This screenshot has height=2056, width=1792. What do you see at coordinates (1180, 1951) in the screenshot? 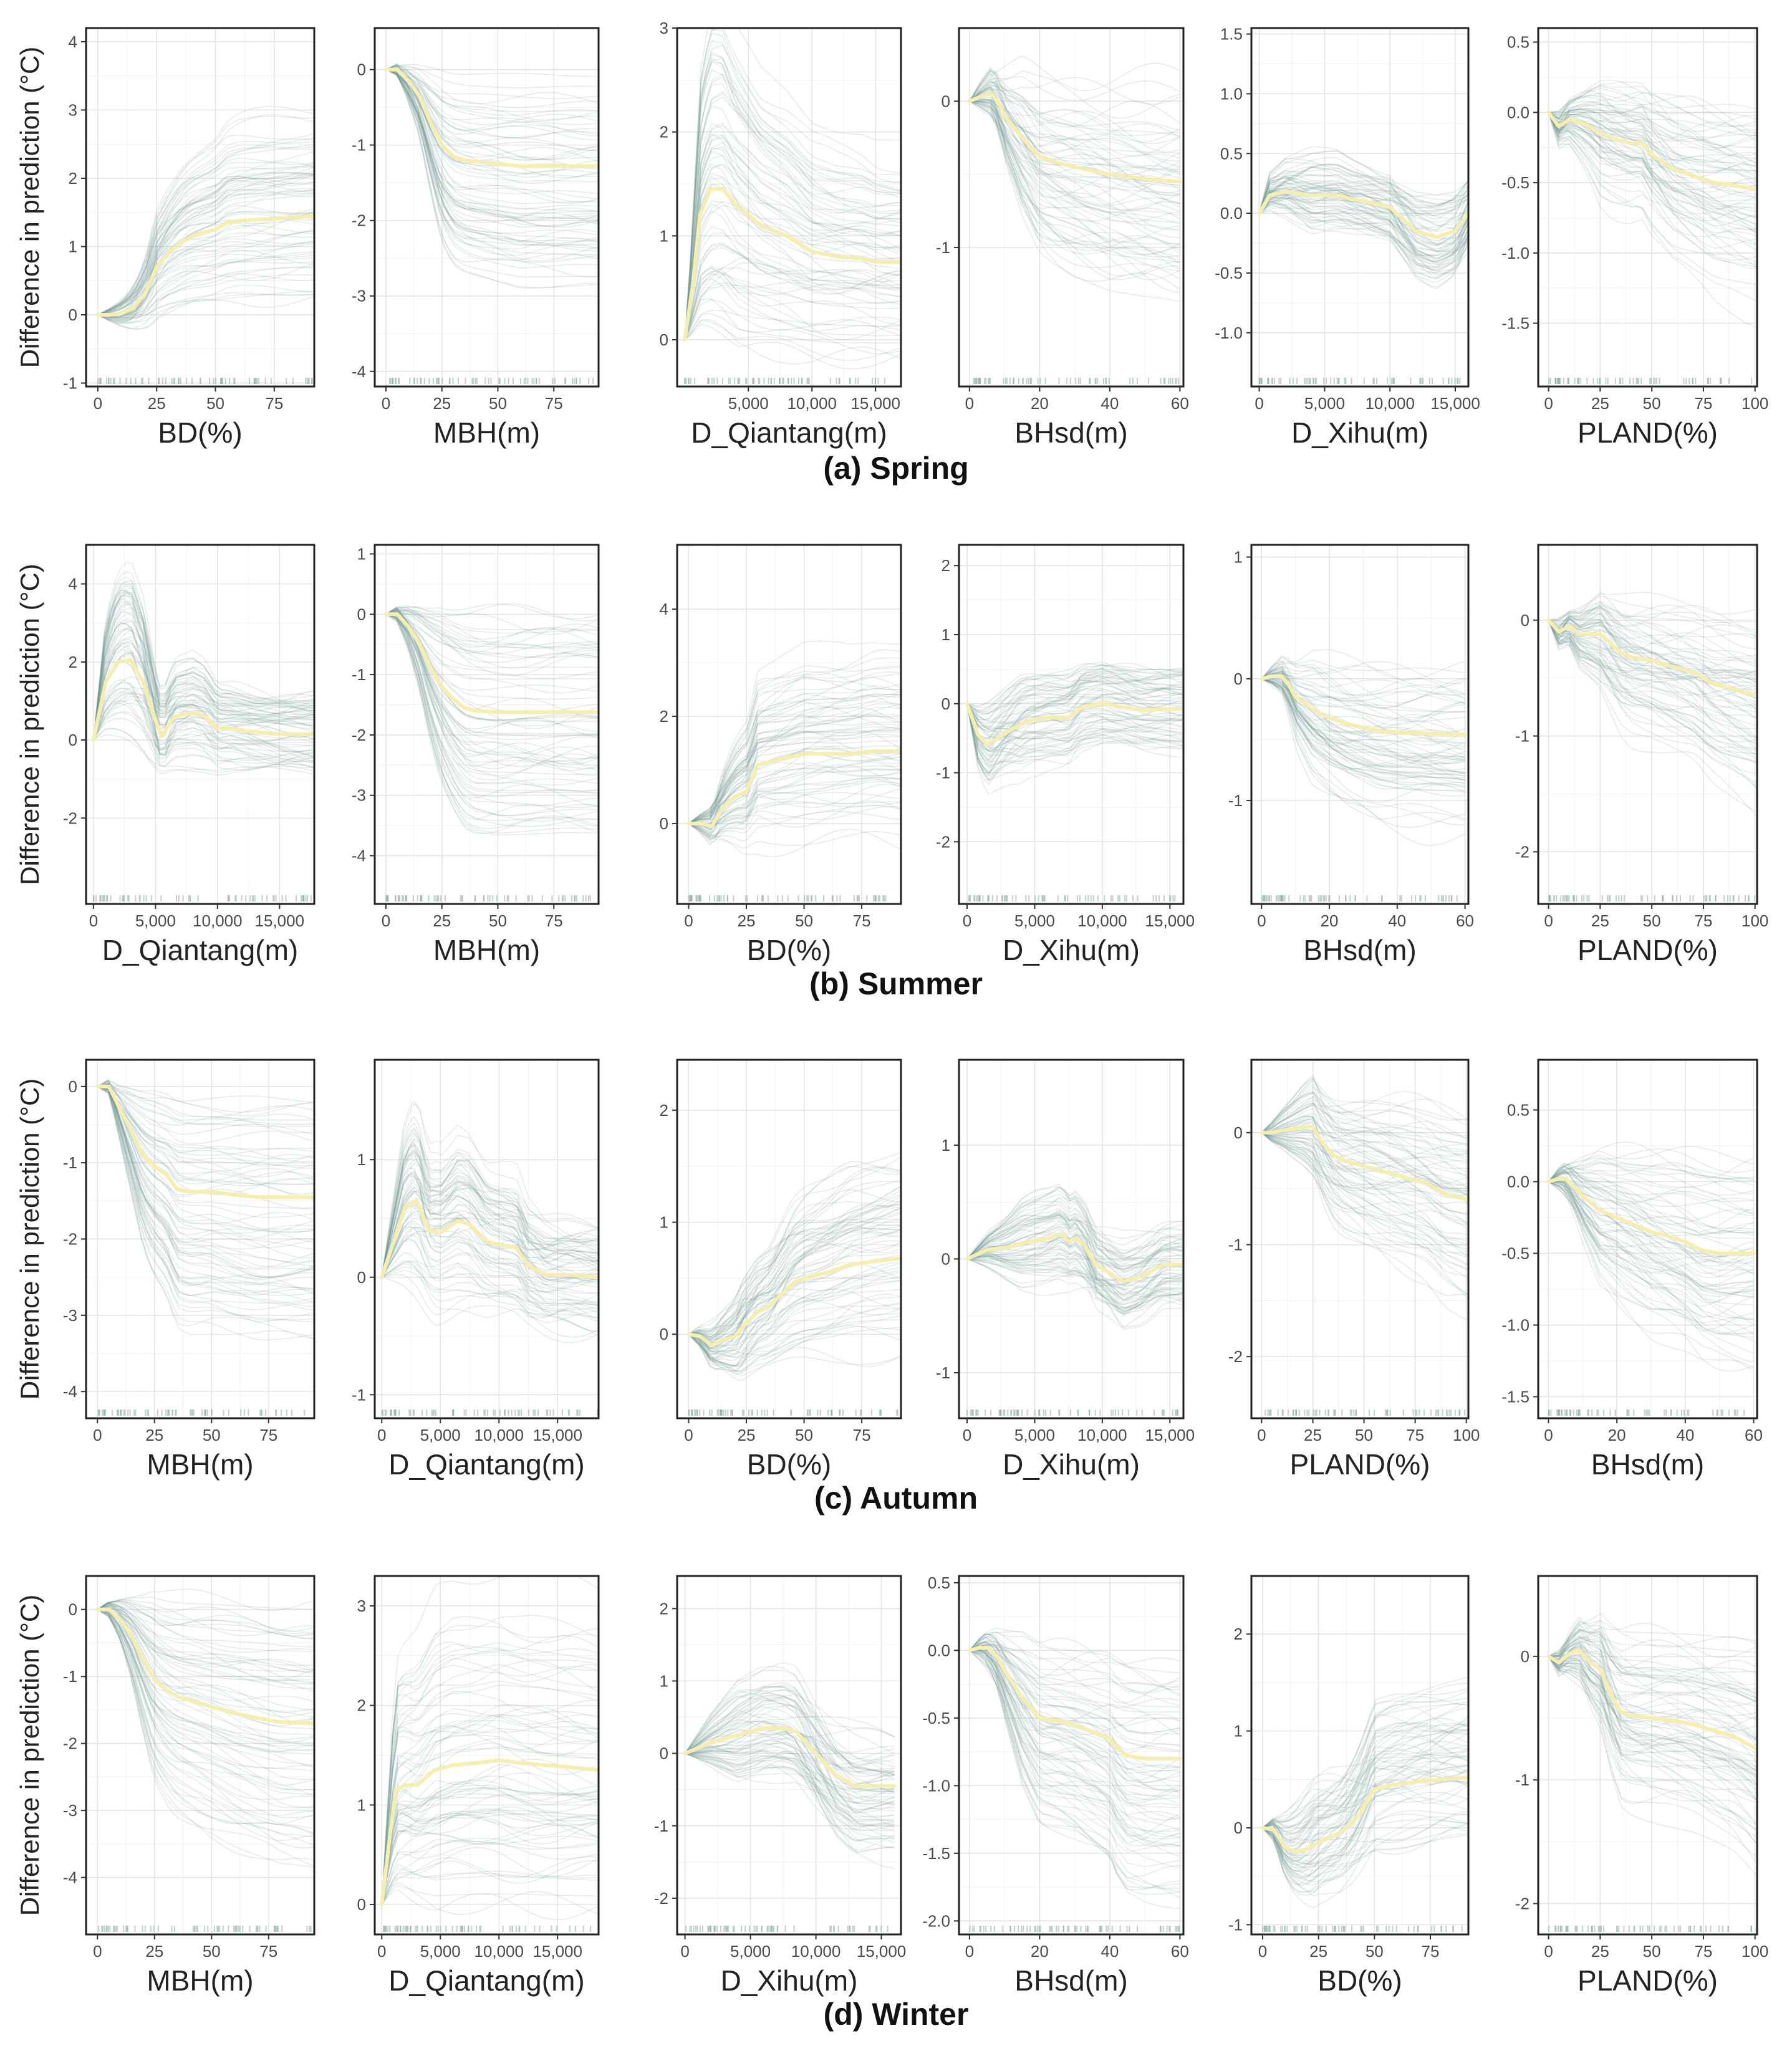
I see `x-tick-label: 60` at bounding box center [1180, 1951].